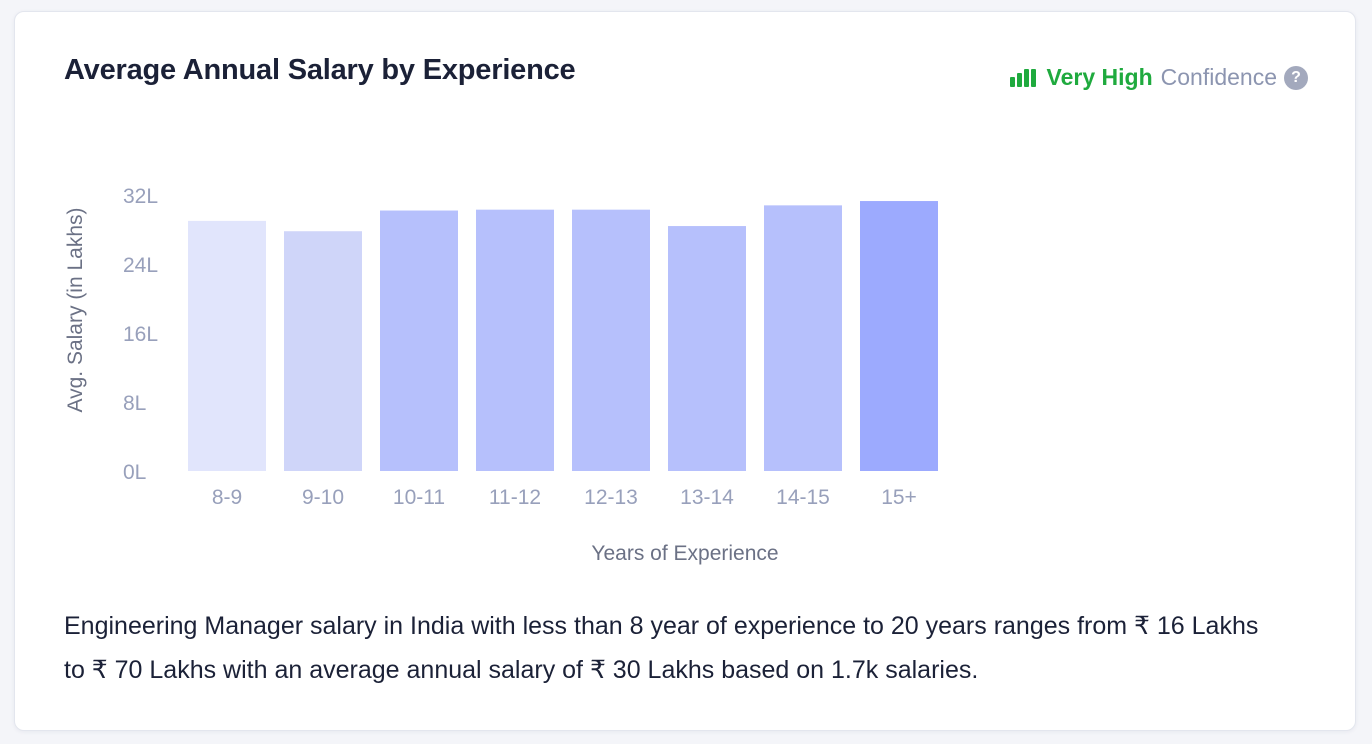 This screenshot has width=1372, height=744. I want to click on x-tick-label: 15+, so click(899, 497).